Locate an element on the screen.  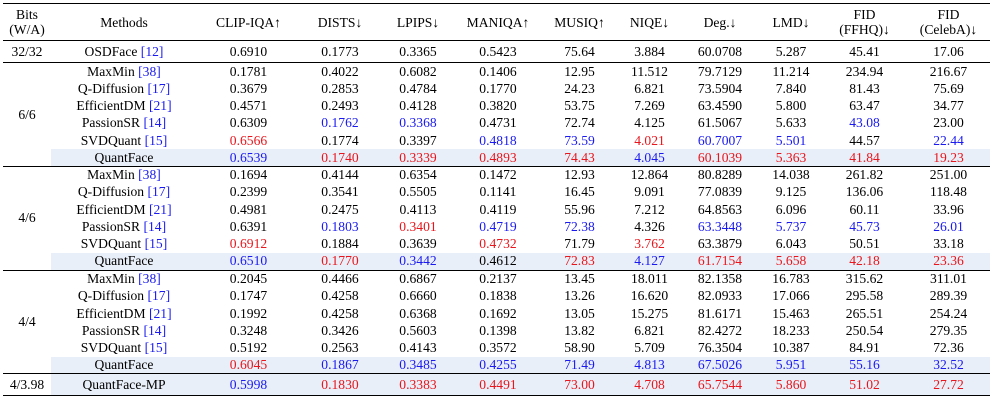
metric-value: 74.43 is located at coordinates (579, 157).